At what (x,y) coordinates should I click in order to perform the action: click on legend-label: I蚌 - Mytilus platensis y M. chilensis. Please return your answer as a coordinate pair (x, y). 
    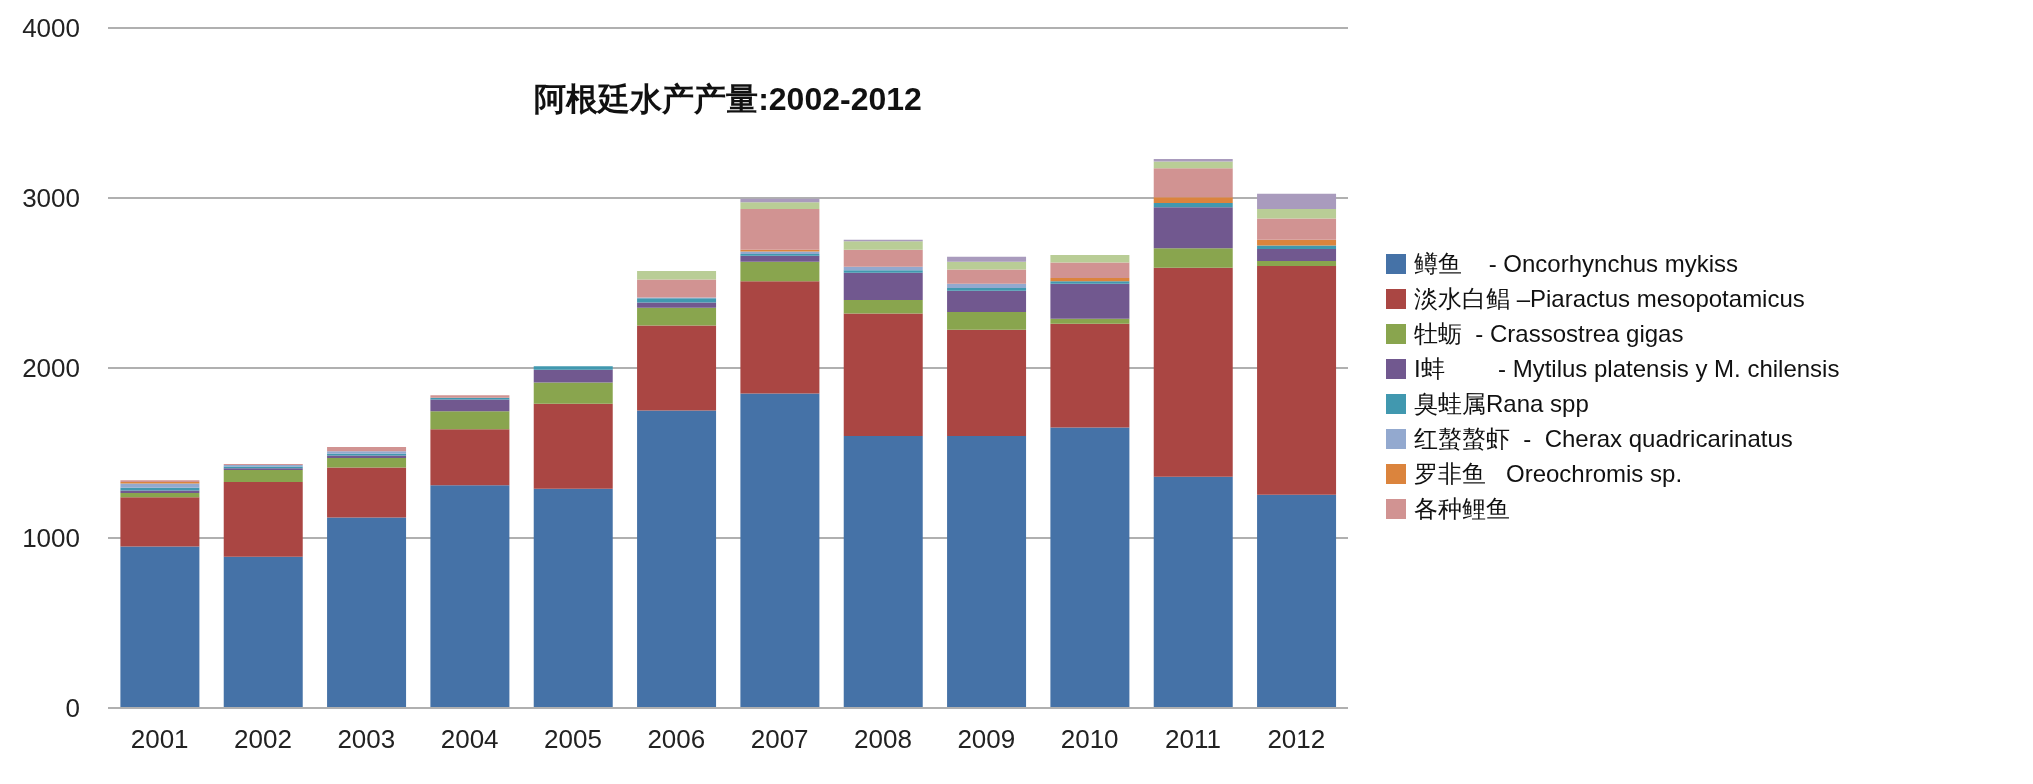
    Looking at the image, I should click on (1627, 368).